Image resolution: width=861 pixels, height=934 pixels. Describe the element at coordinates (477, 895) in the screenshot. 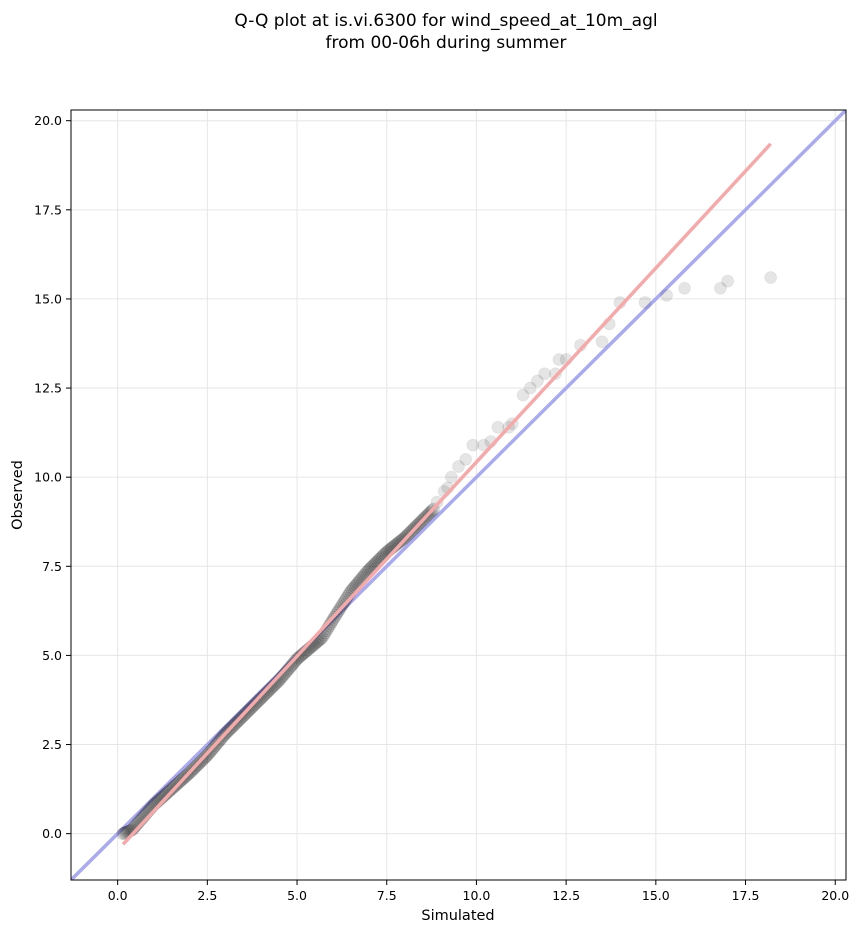

I see `x-tick-label: 10.0` at that location.